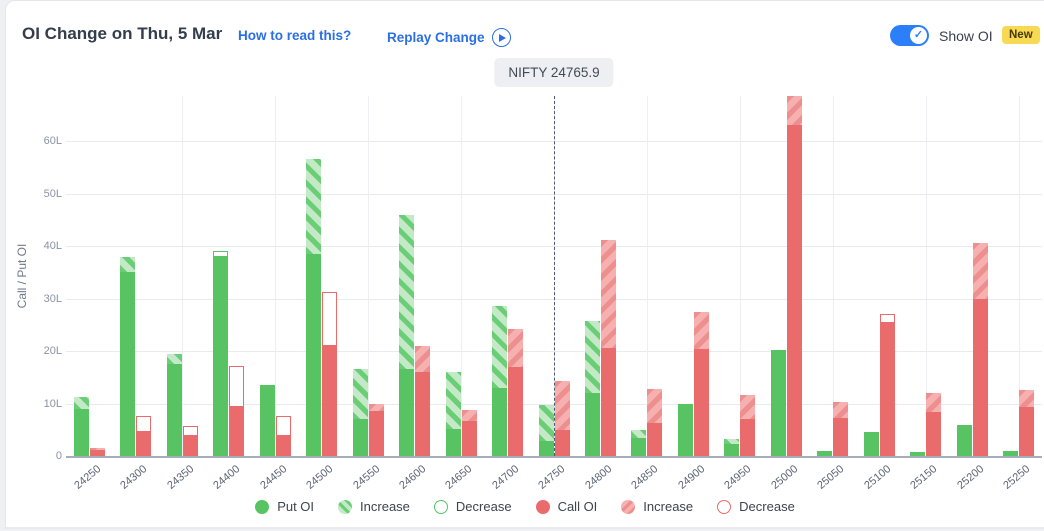 This screenshot has height=531, width=1044. What do you see at coordinates (784, 477) in the screenshot?
I see `x-tick-25000: 25000` at bounding box center [784, 477].